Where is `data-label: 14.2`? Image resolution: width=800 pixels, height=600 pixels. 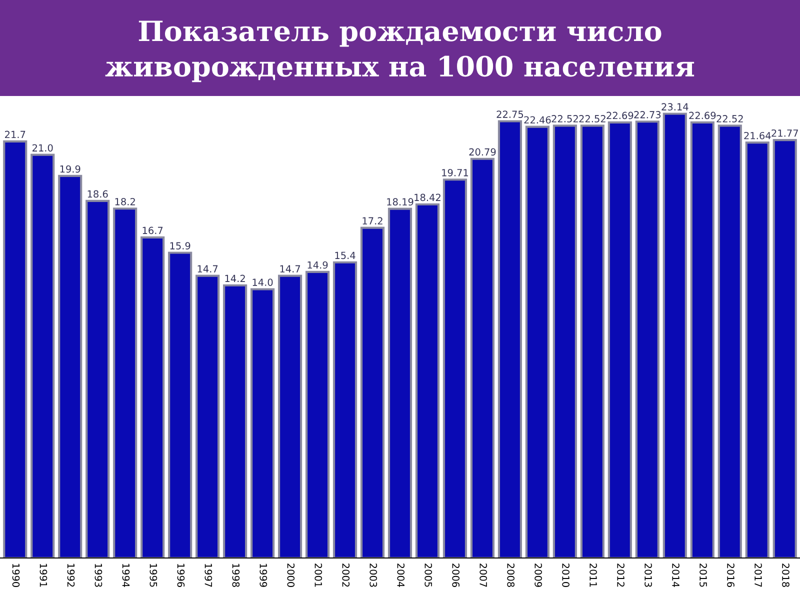 data-label: 14.2 is located at coordinates (235, 278).